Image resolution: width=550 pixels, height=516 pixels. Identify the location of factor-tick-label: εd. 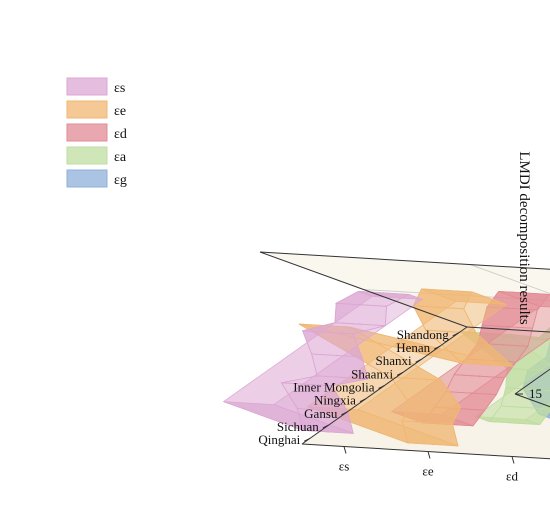
(512, 476).